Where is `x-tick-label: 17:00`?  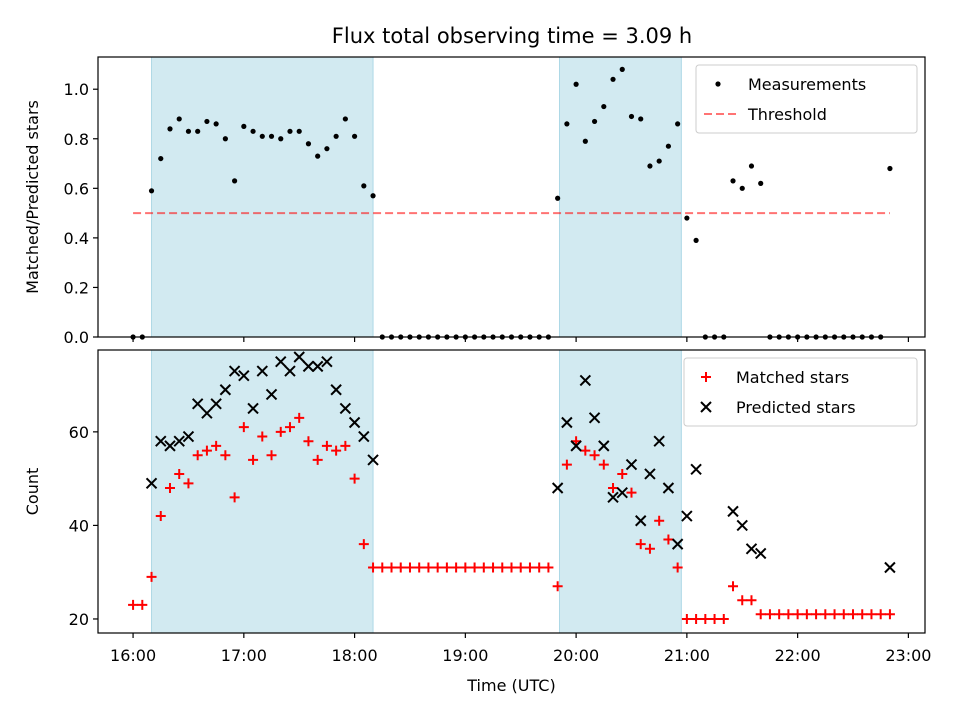
x-tick-label: 17:00 is located at coordinates (244, 655).